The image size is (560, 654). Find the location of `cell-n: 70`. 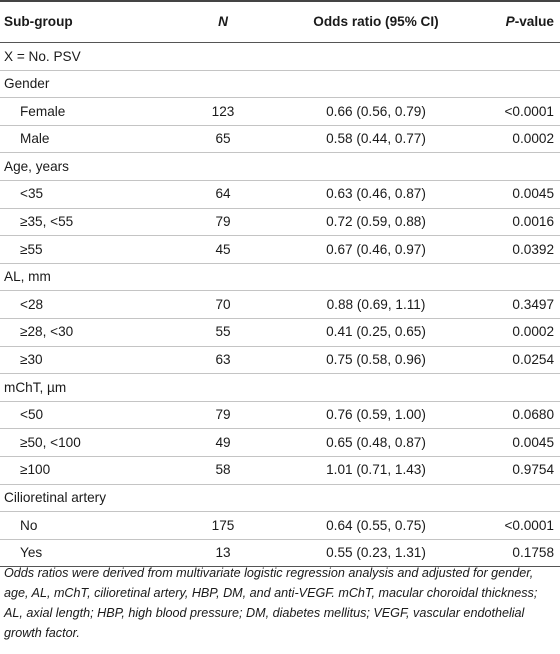

cell-n: 70 is located at coordinates (223, 304).